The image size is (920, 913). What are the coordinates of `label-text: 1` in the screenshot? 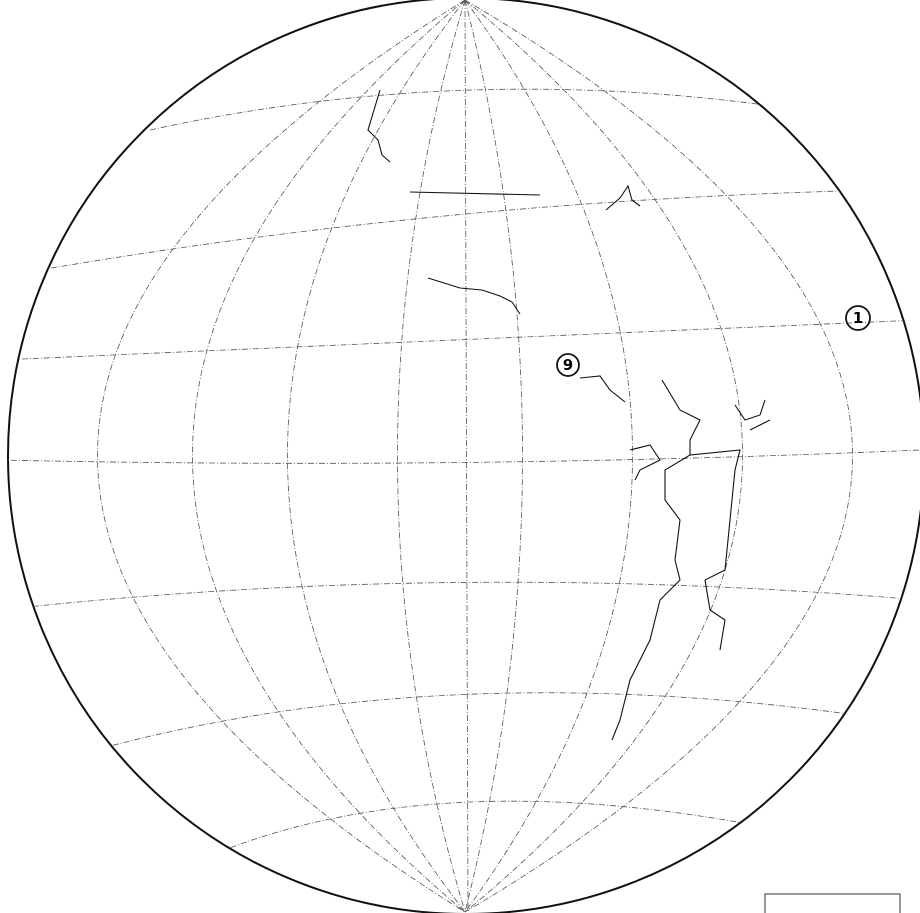 It's located at (858, 318).